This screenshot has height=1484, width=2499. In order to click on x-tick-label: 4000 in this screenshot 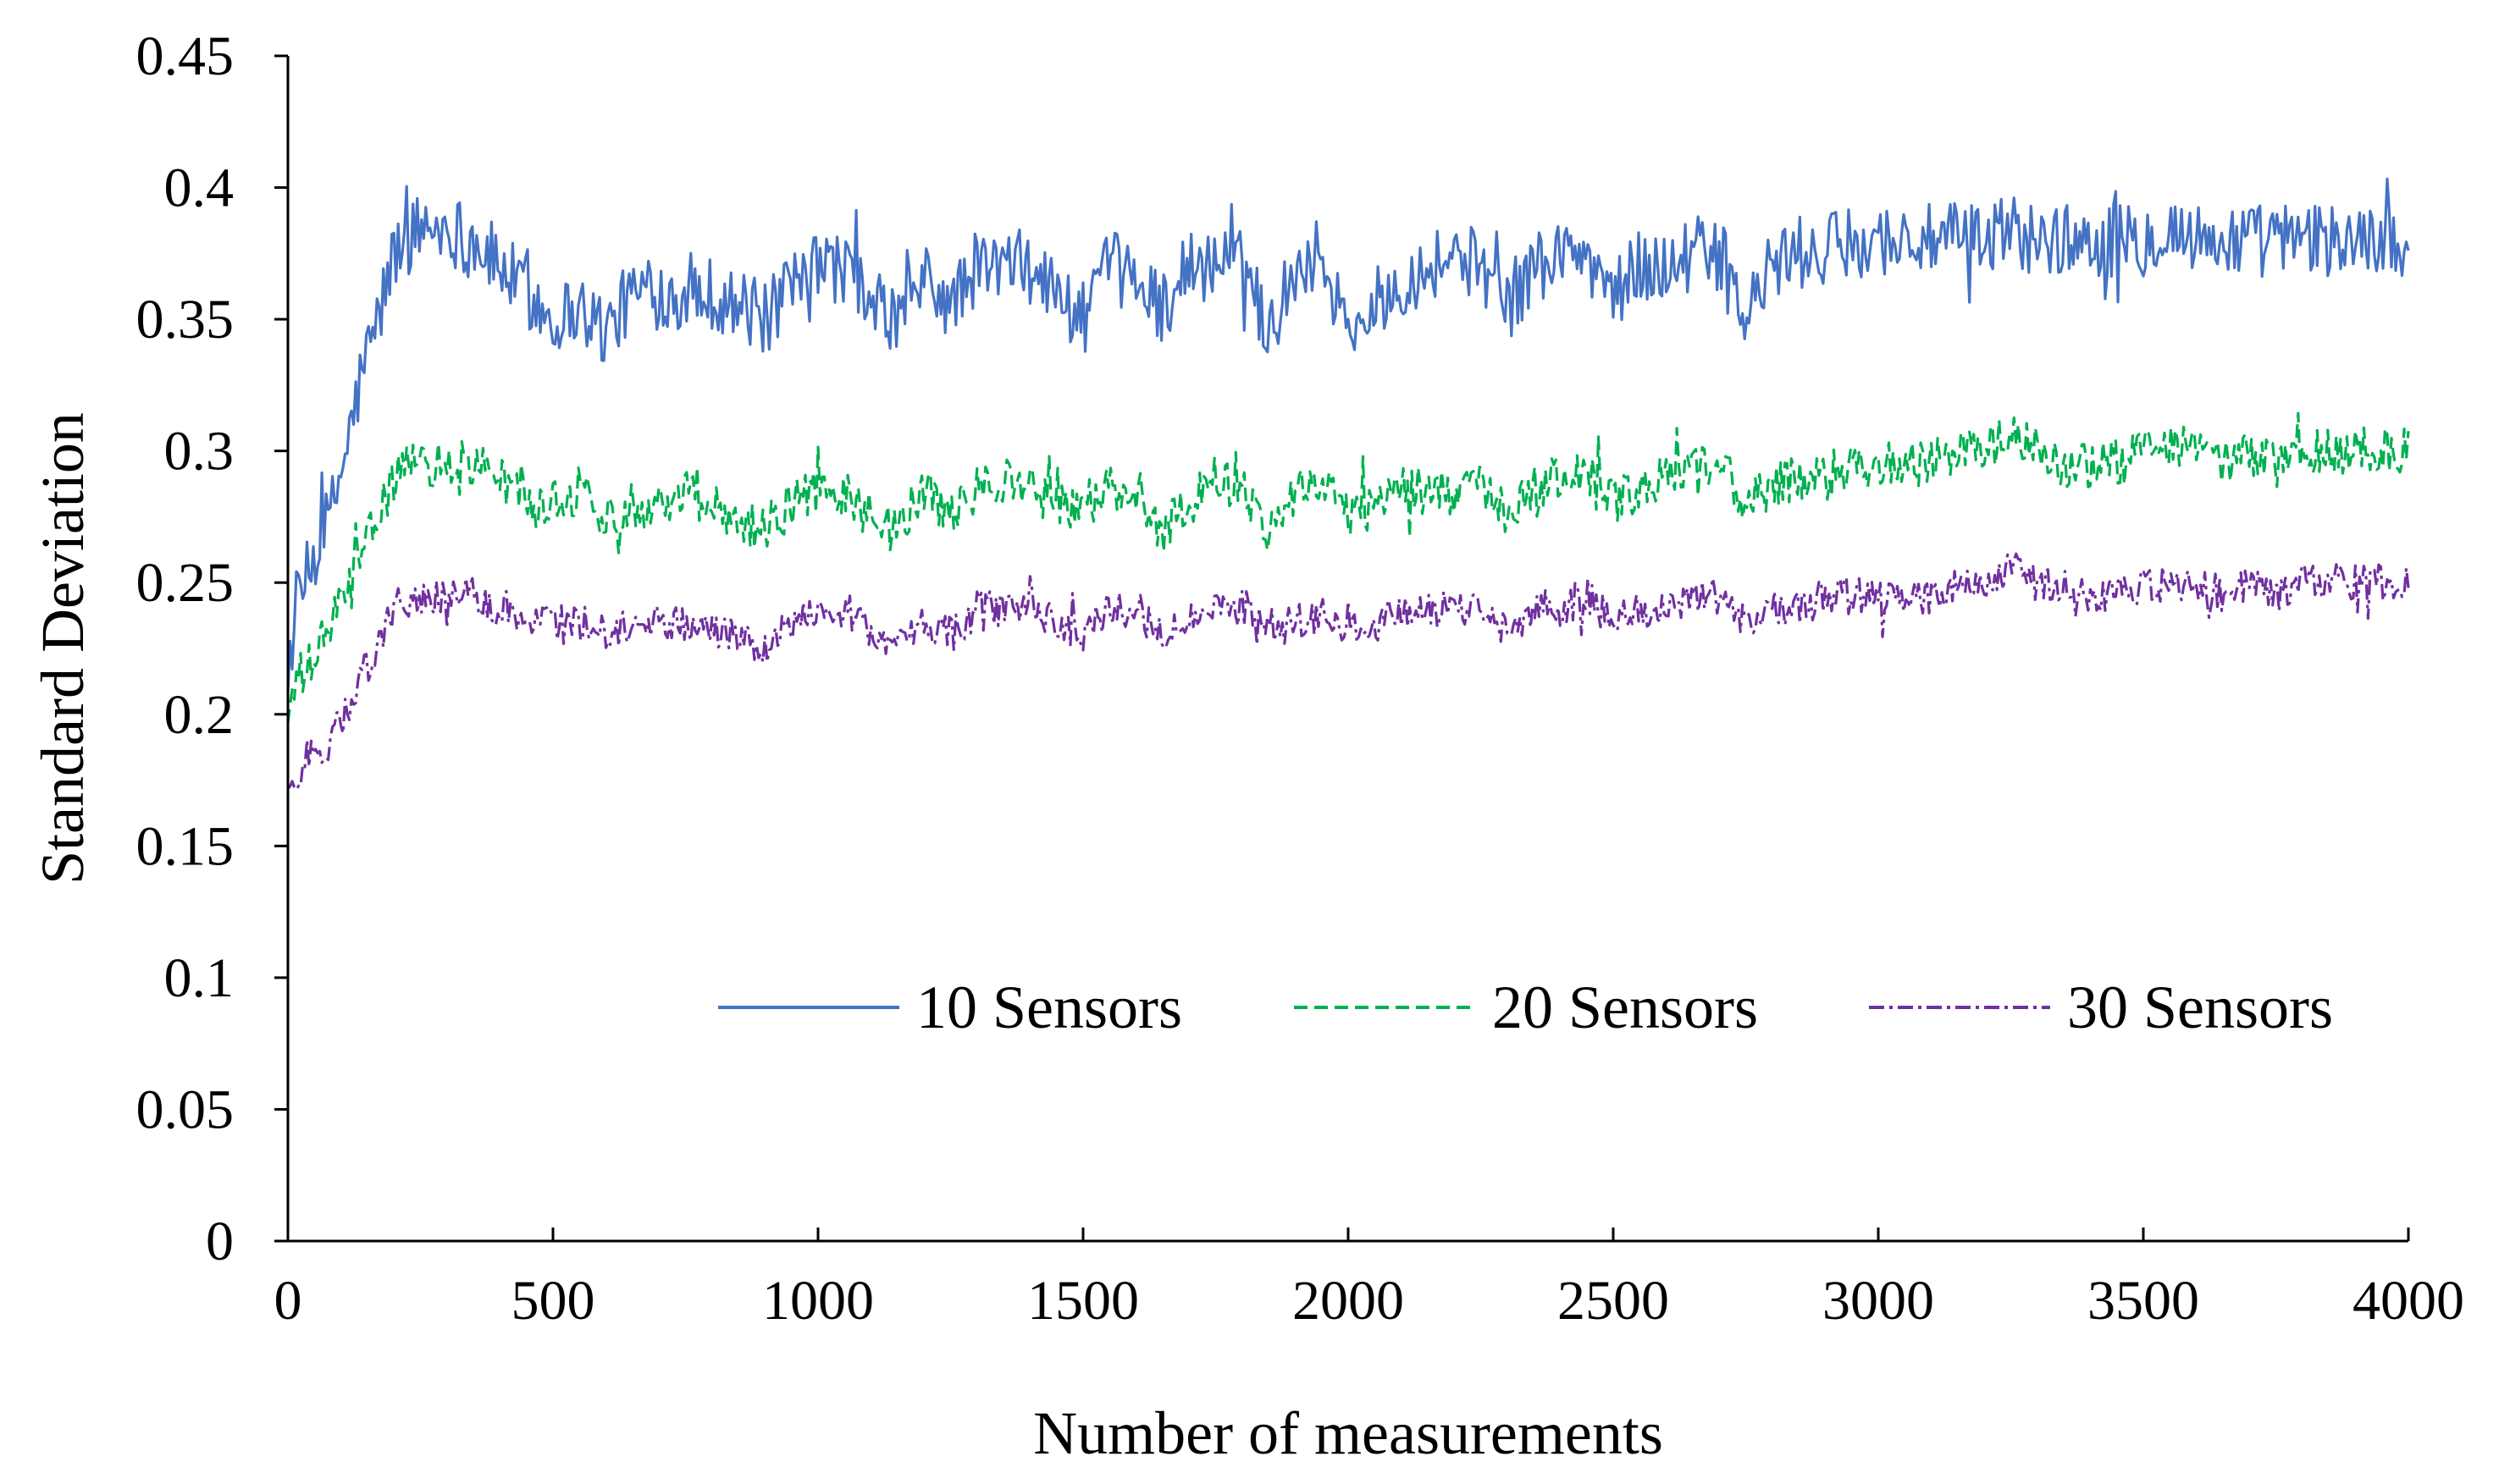, I will do `click(2408, 1301)`.